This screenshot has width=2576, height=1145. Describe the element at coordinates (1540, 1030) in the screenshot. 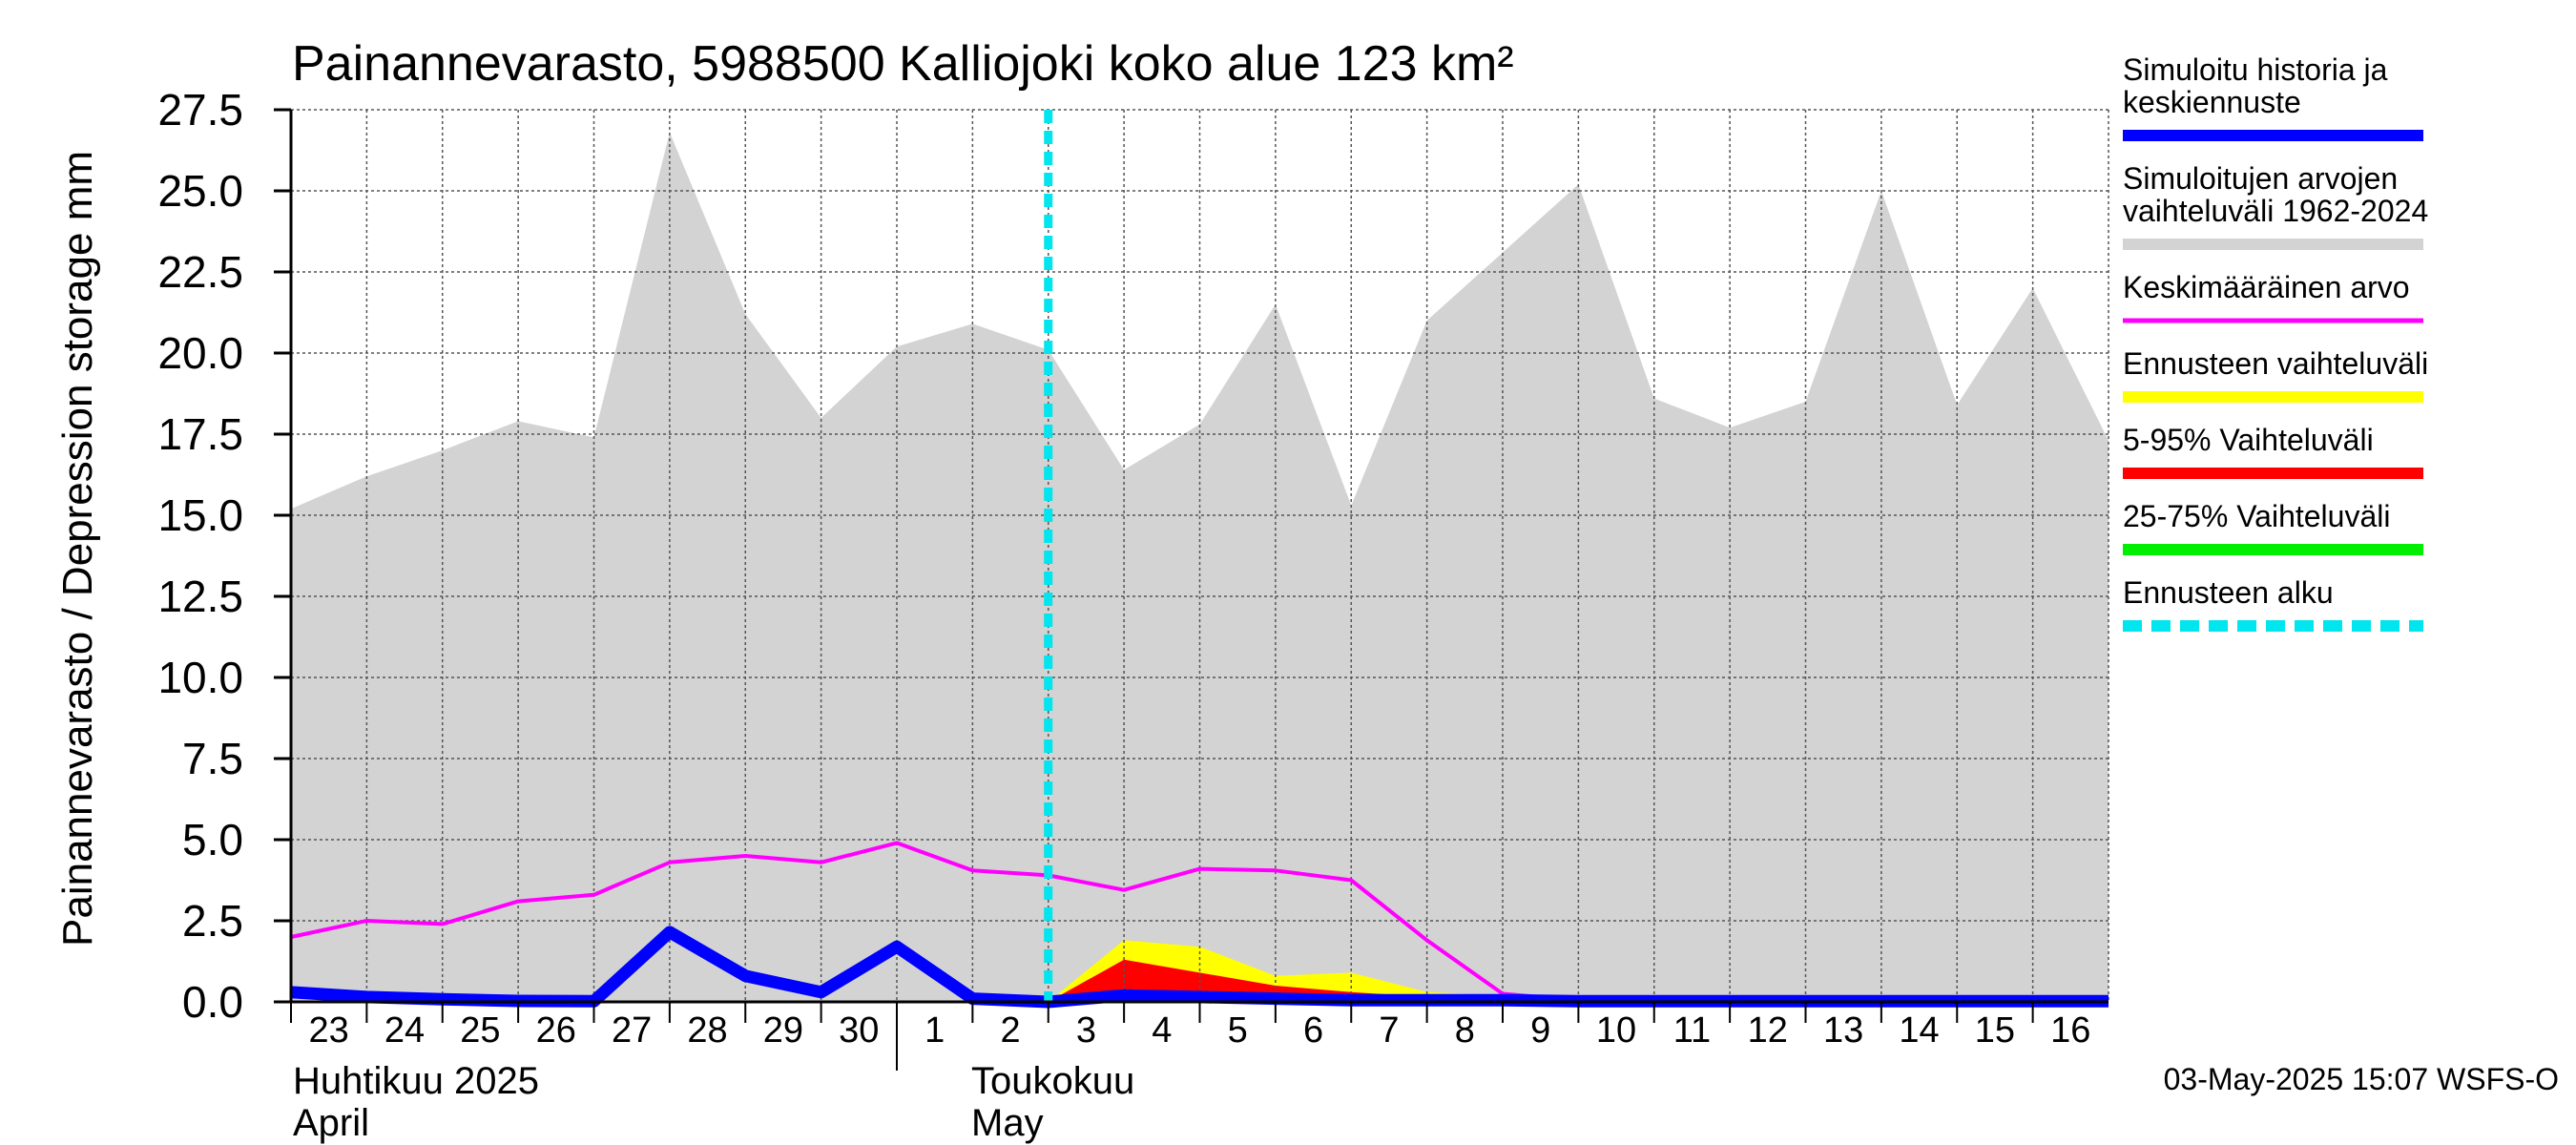

I see `x-tick-label-16: 9` at that location.